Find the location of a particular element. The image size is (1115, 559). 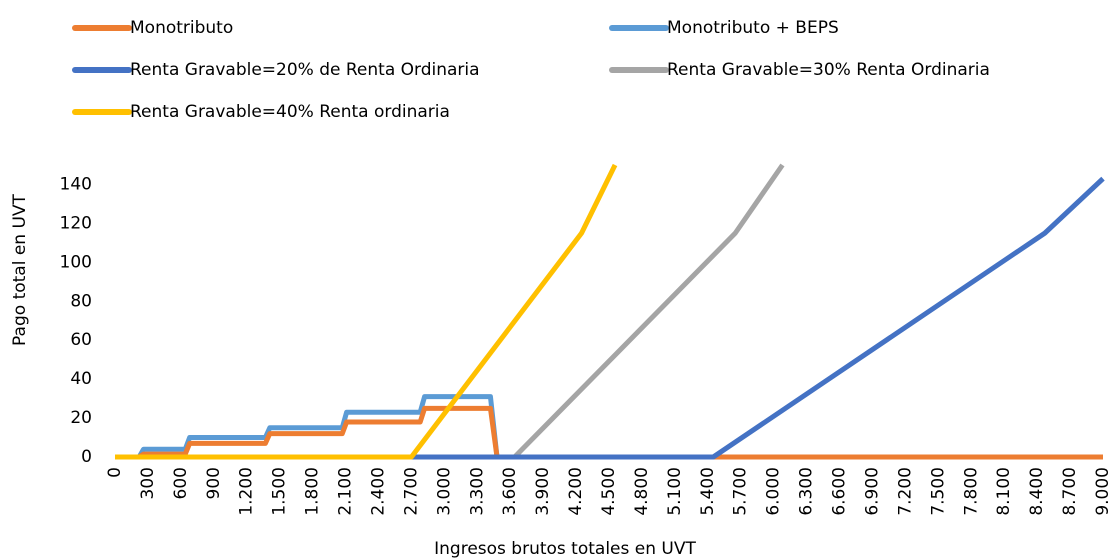

x-tick-label: 5.700 is located at coordinates (741, 491).